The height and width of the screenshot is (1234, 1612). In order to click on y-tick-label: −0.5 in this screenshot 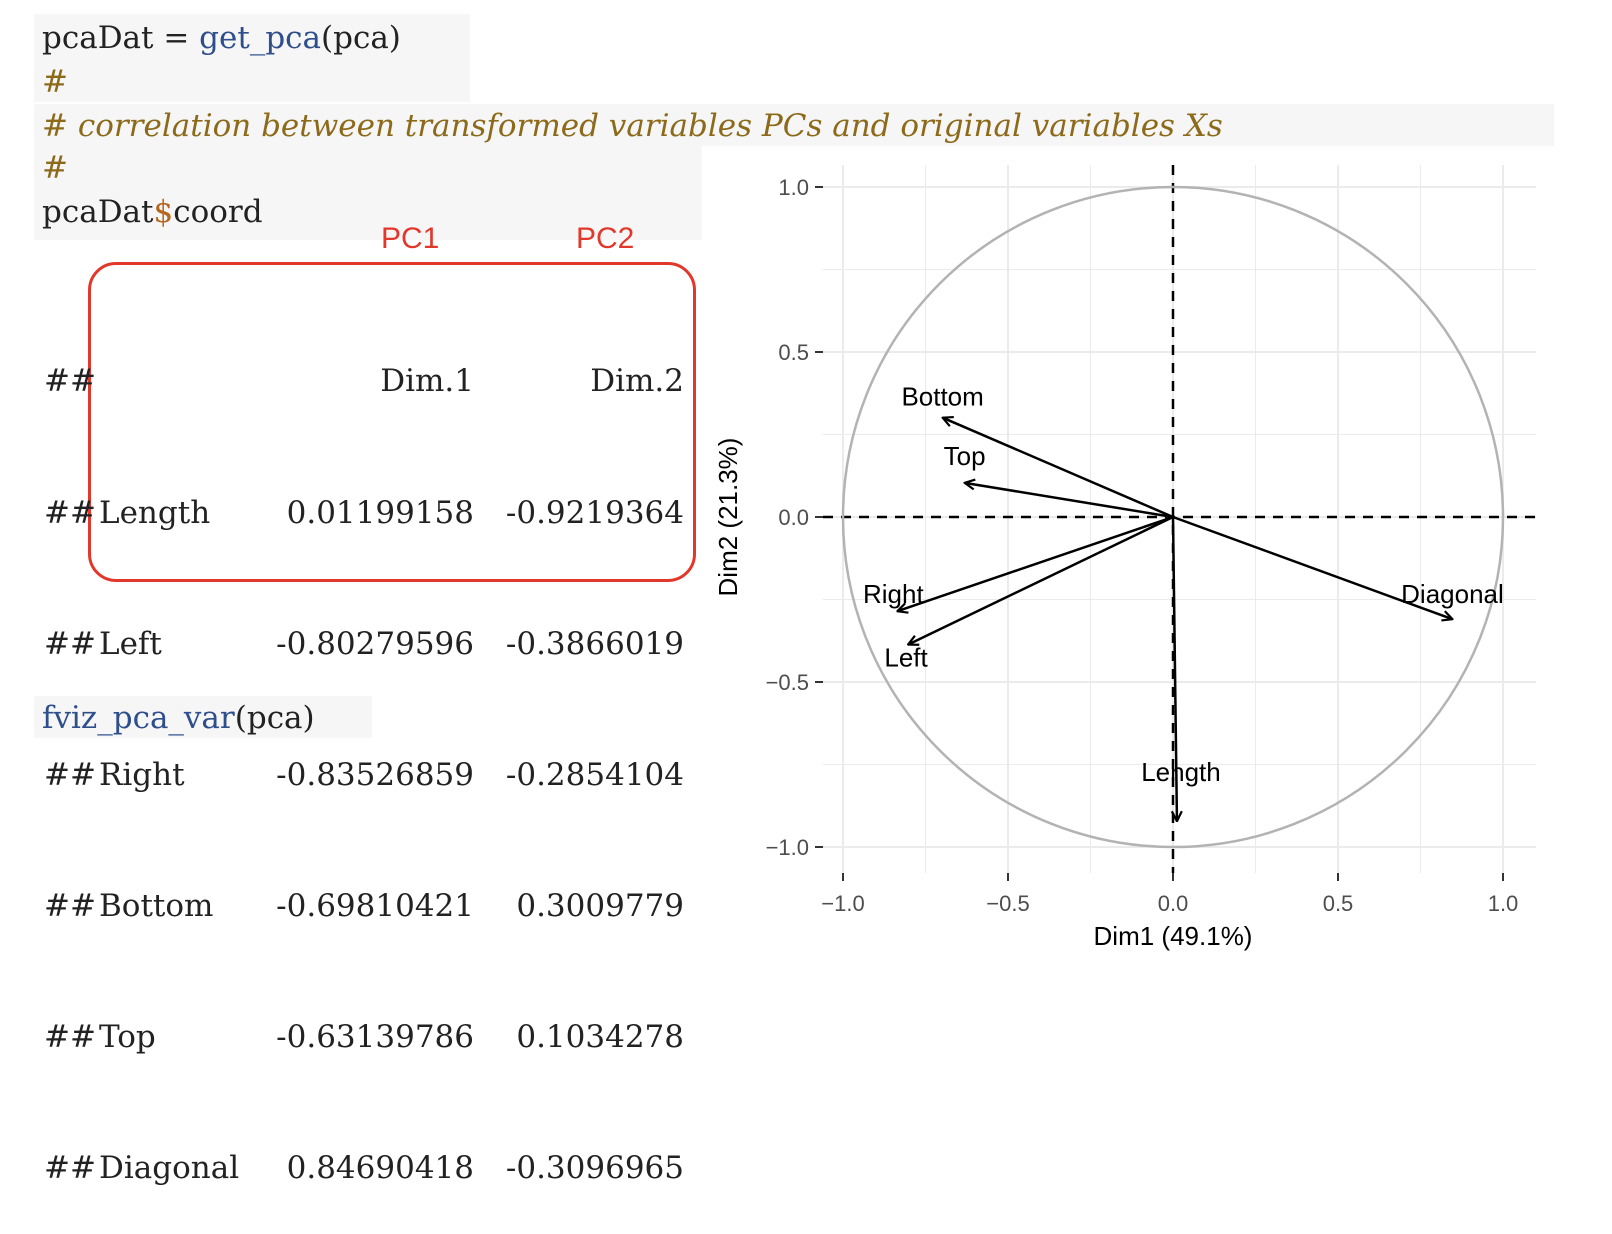, I will do `click(787, 682)`.